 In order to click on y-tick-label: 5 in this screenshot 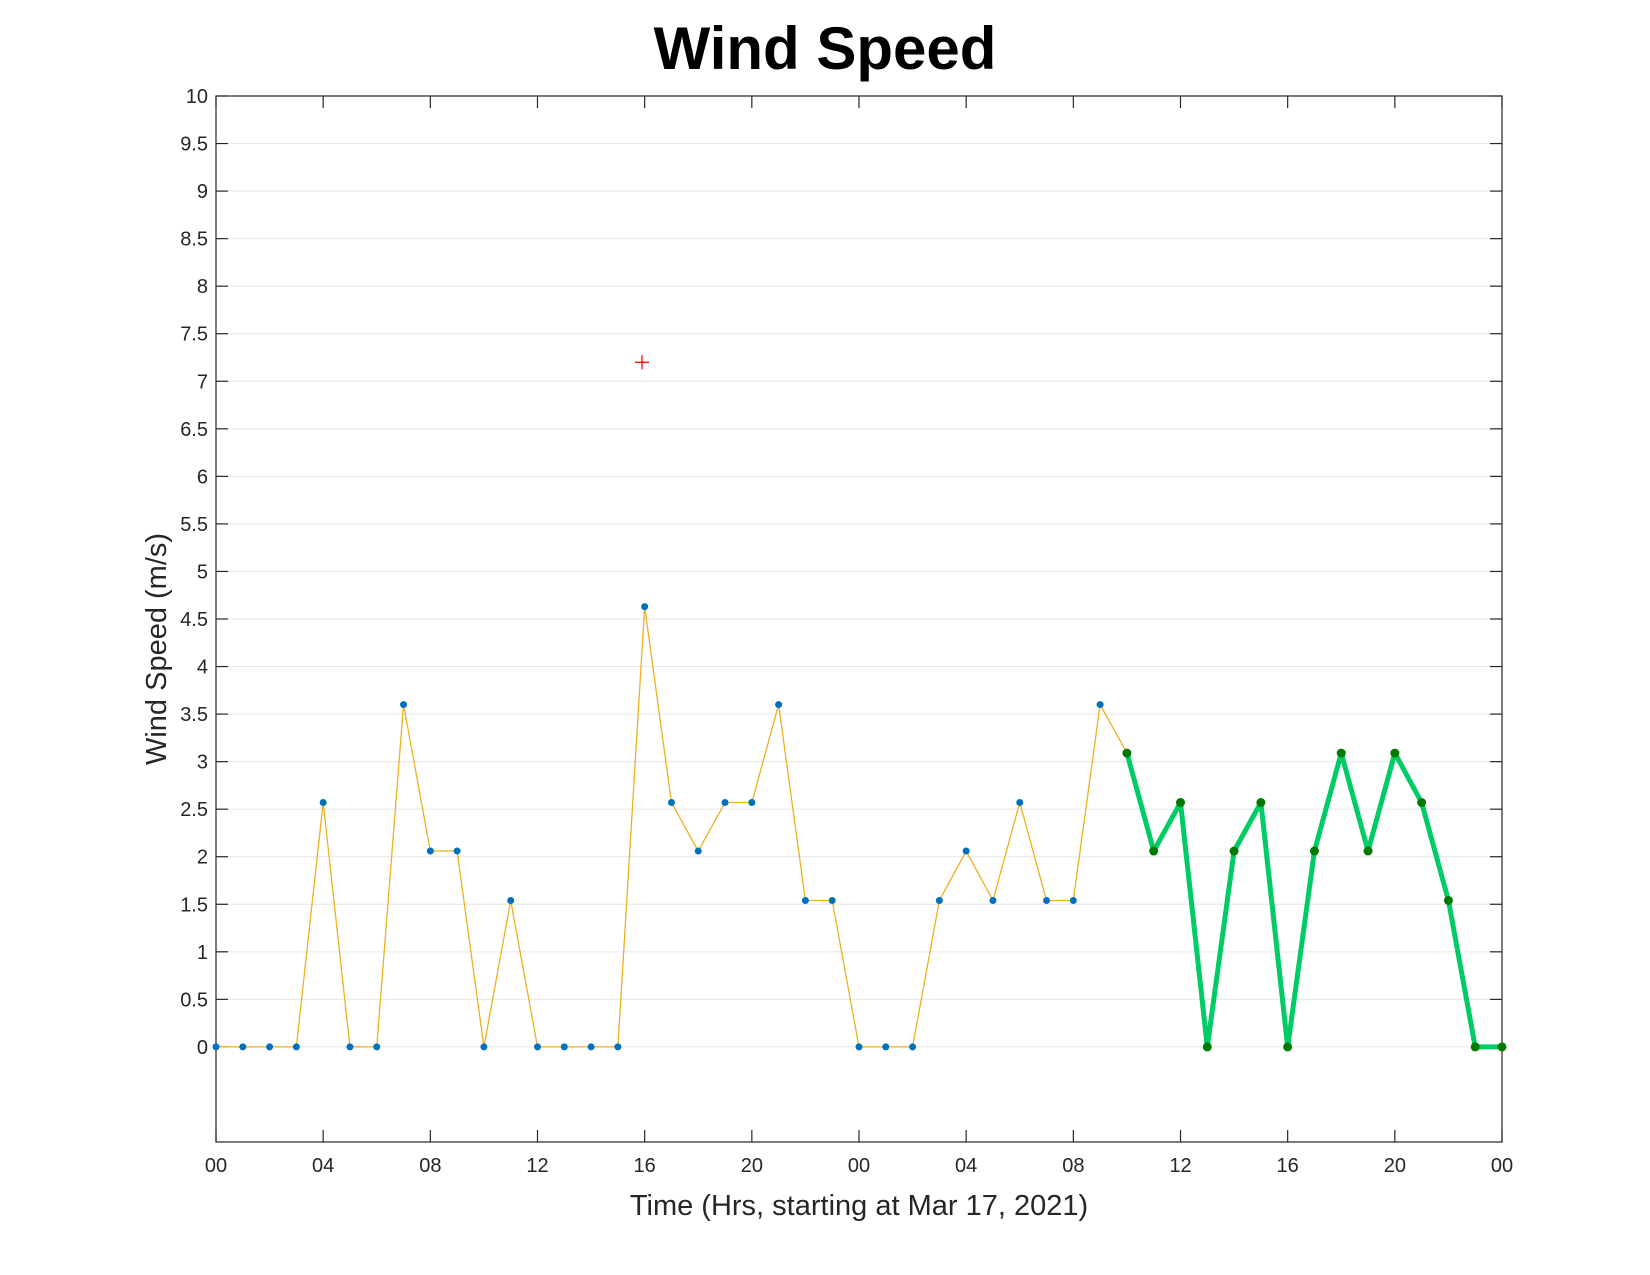, I will do `click(202, 572)`.